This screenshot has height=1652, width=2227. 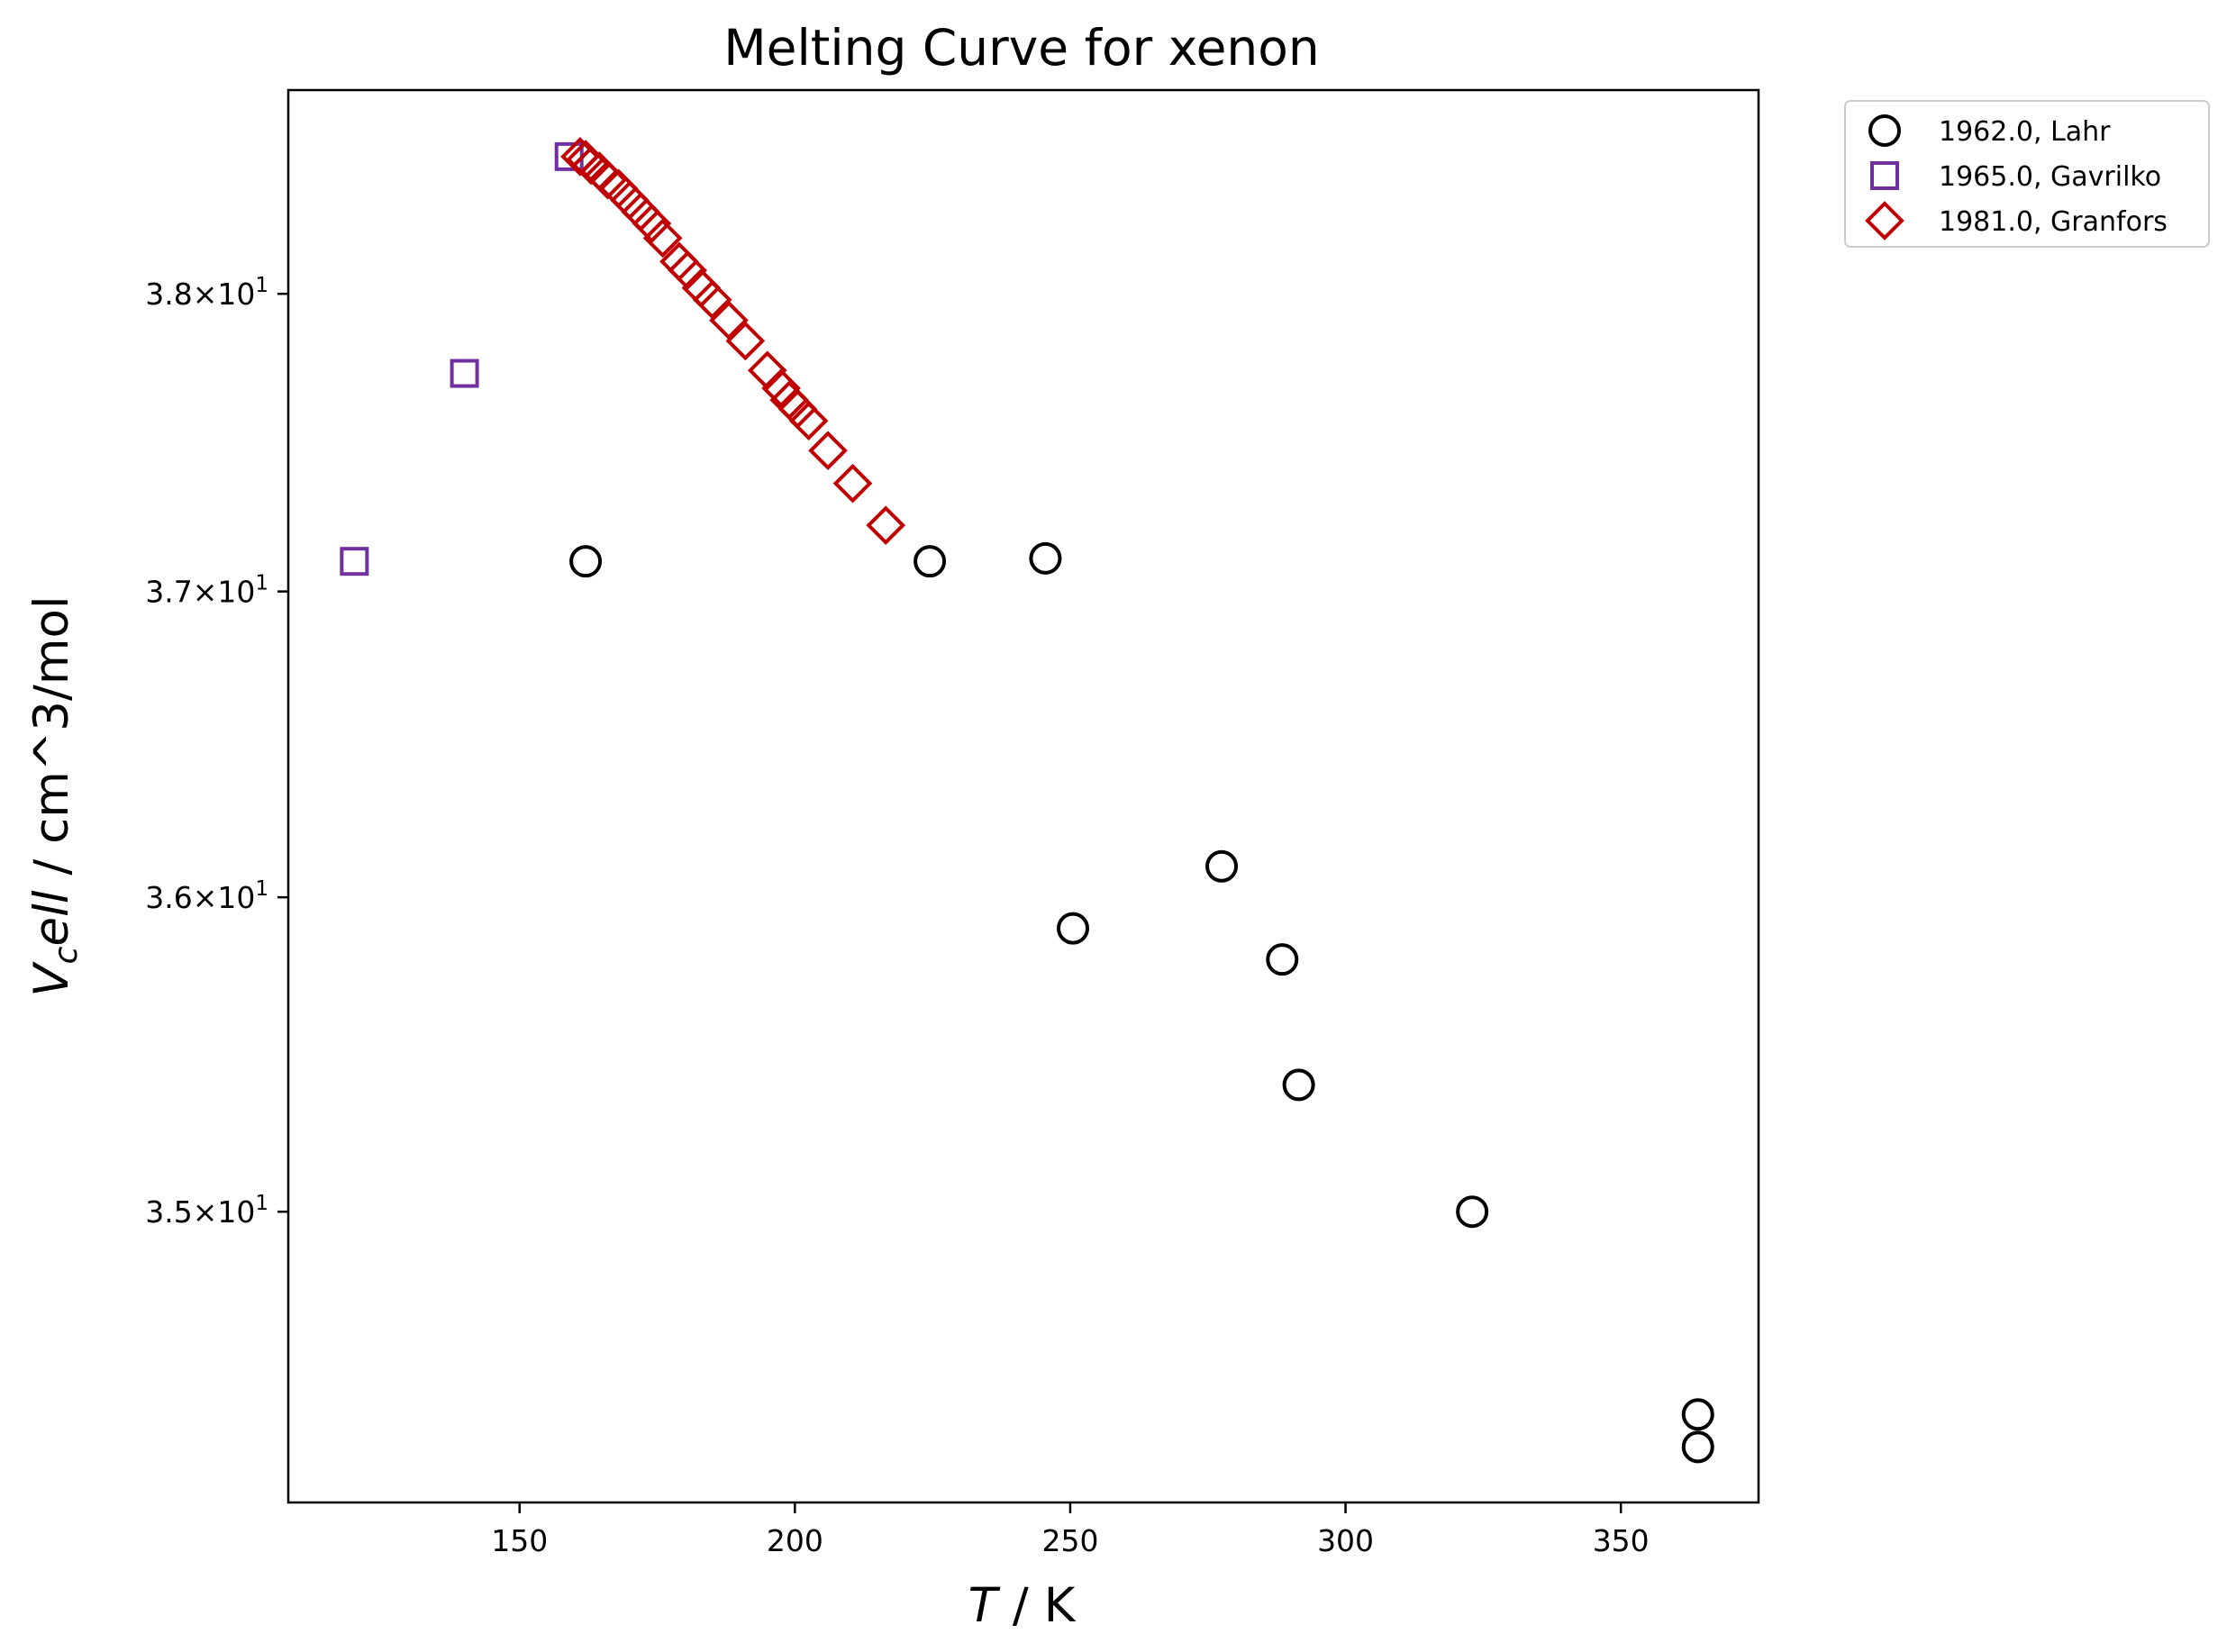 I want to click on x-axis-label-symbol: T, so click(x=984, y=1605).